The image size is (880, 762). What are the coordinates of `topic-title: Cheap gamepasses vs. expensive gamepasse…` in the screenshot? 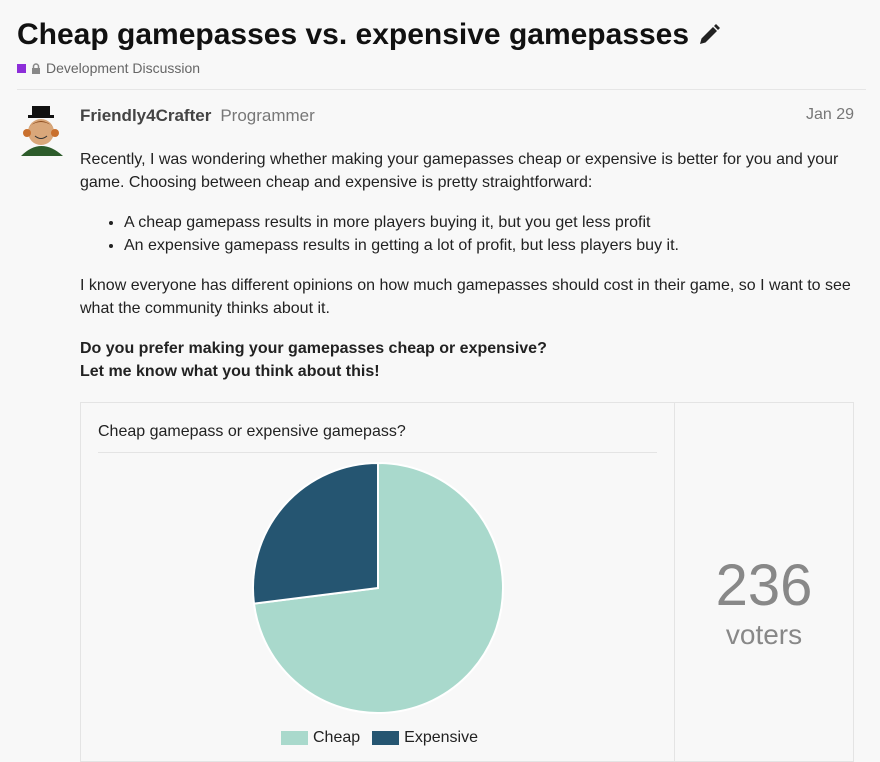 It's located at (369, 35).